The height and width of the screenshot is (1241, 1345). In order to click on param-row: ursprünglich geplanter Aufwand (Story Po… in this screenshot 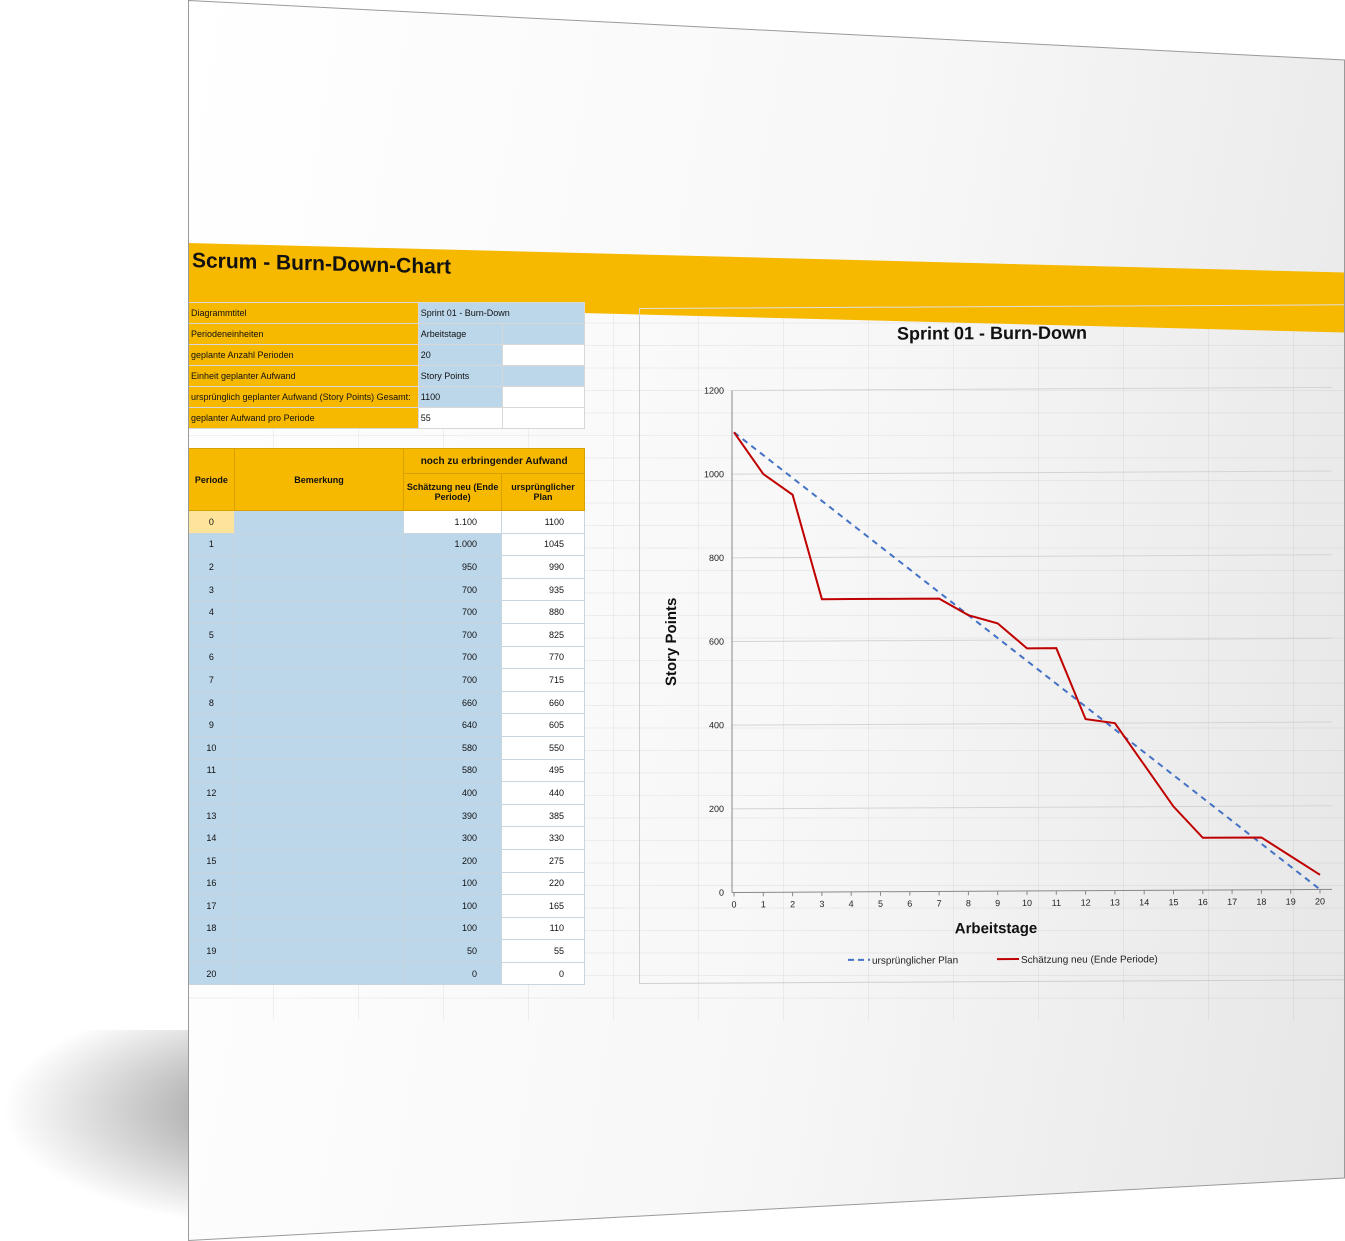, I will do `click(387, 397)`.